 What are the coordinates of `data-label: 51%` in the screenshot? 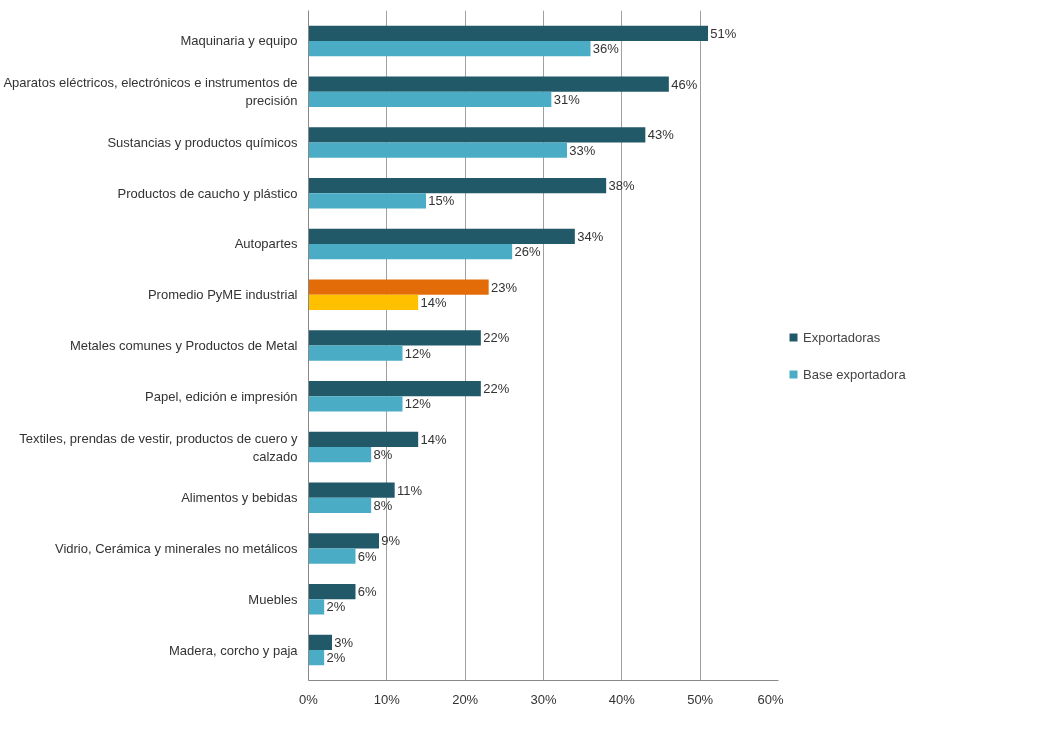 It's located at (723, 33).